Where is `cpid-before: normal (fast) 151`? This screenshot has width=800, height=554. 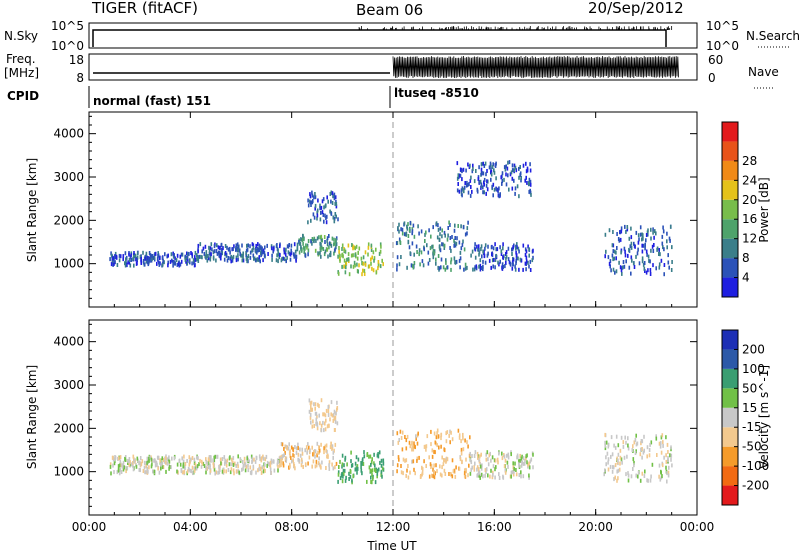 cpid-before: normal (fast) 151 is located at coordinates (152, 101).